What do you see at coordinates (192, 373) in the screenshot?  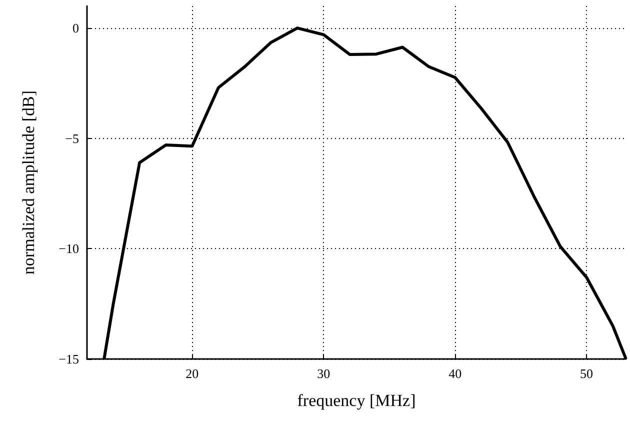 I see `x-tick-label: 20` at bounding box center [192, 373].